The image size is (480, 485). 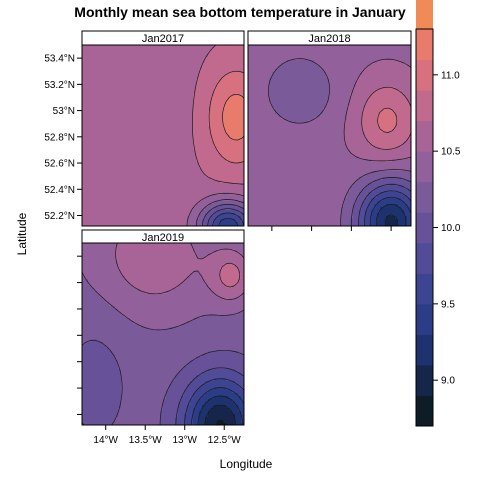 What do you see at coordinates (223, 215) in the screenshot?
I see `contour-line` at bounding box center [223, 215].